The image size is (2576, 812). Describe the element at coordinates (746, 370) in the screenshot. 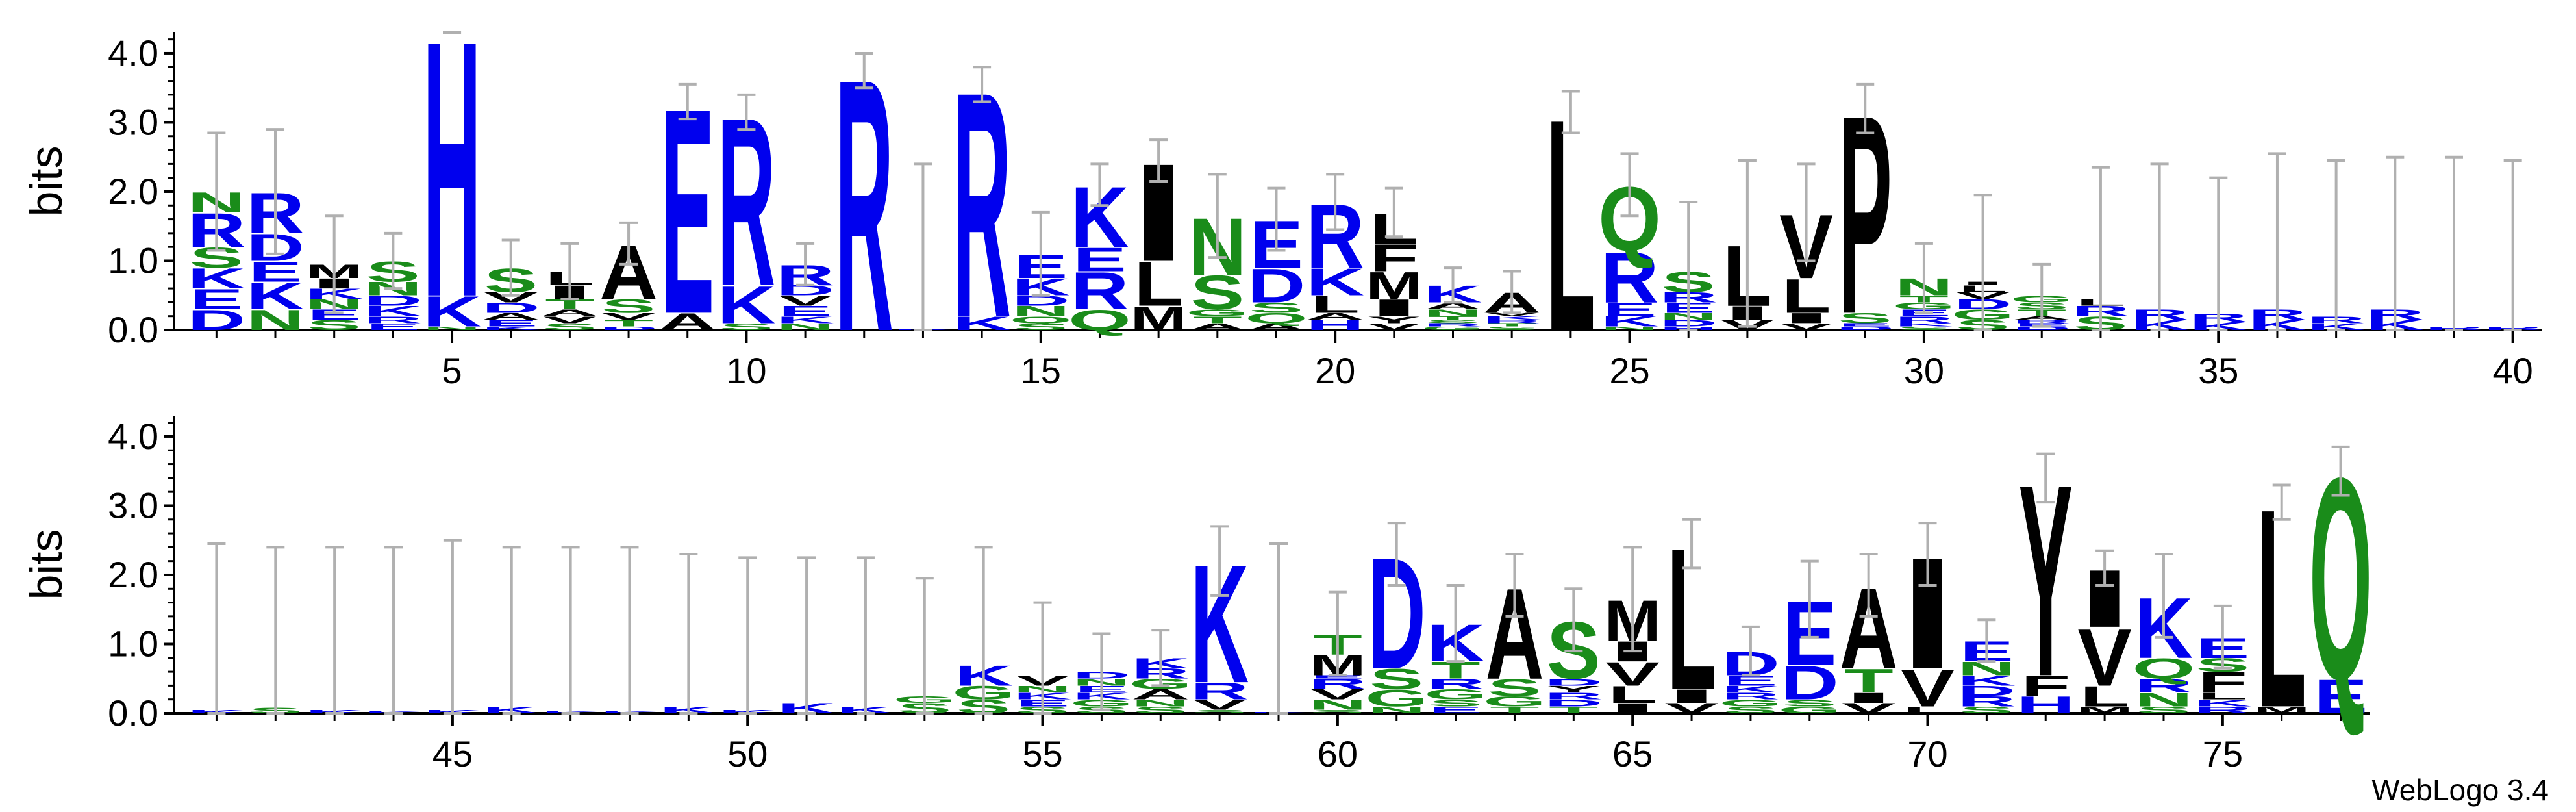

I see `x-tick-label: 10` at that location.